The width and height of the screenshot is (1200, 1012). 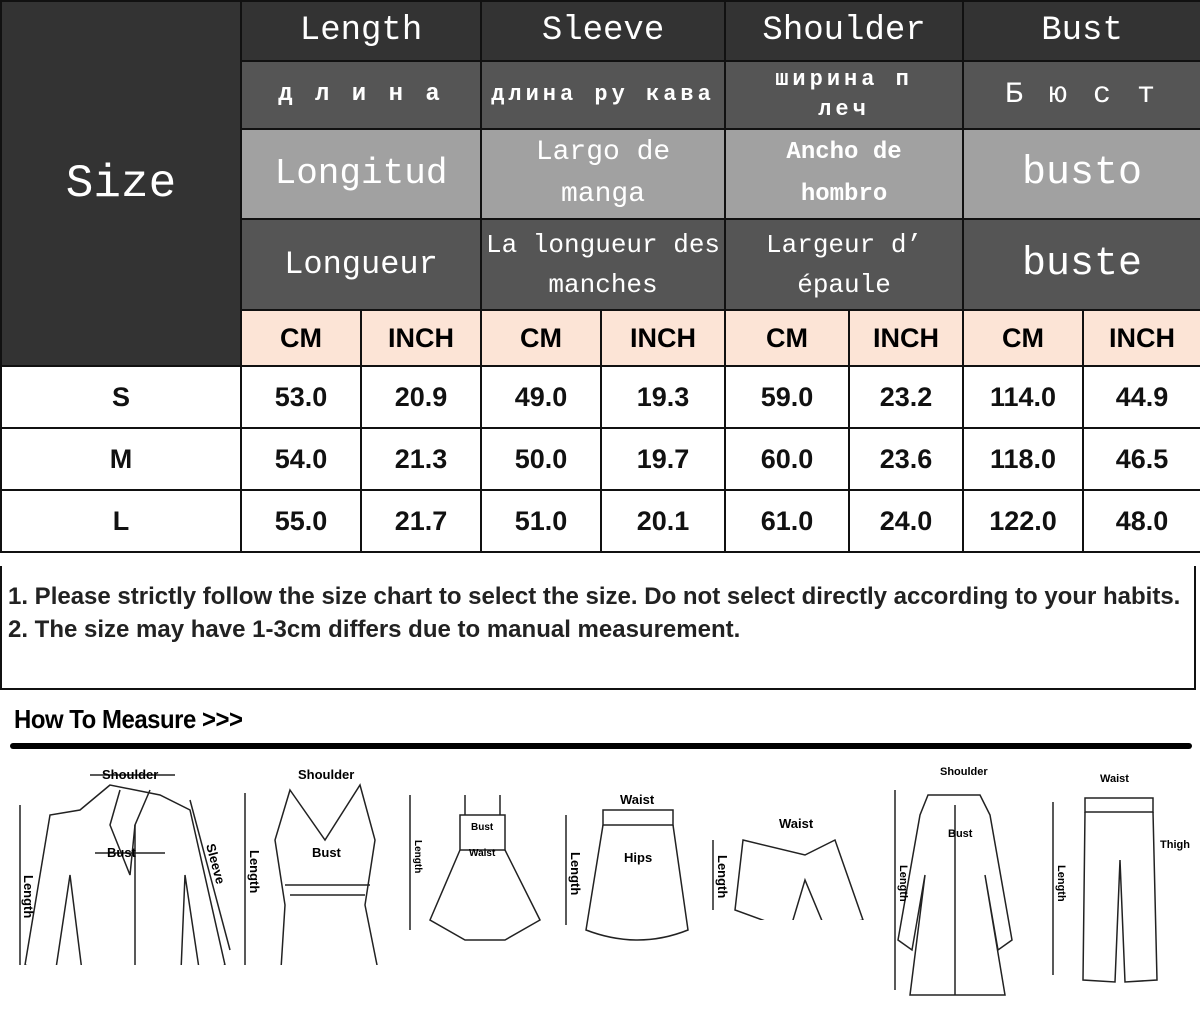 What do you see at coordinates (787, 521) in the screenshot?
I see `measurement-cell: 61.0` at bounding box center [787, 521].